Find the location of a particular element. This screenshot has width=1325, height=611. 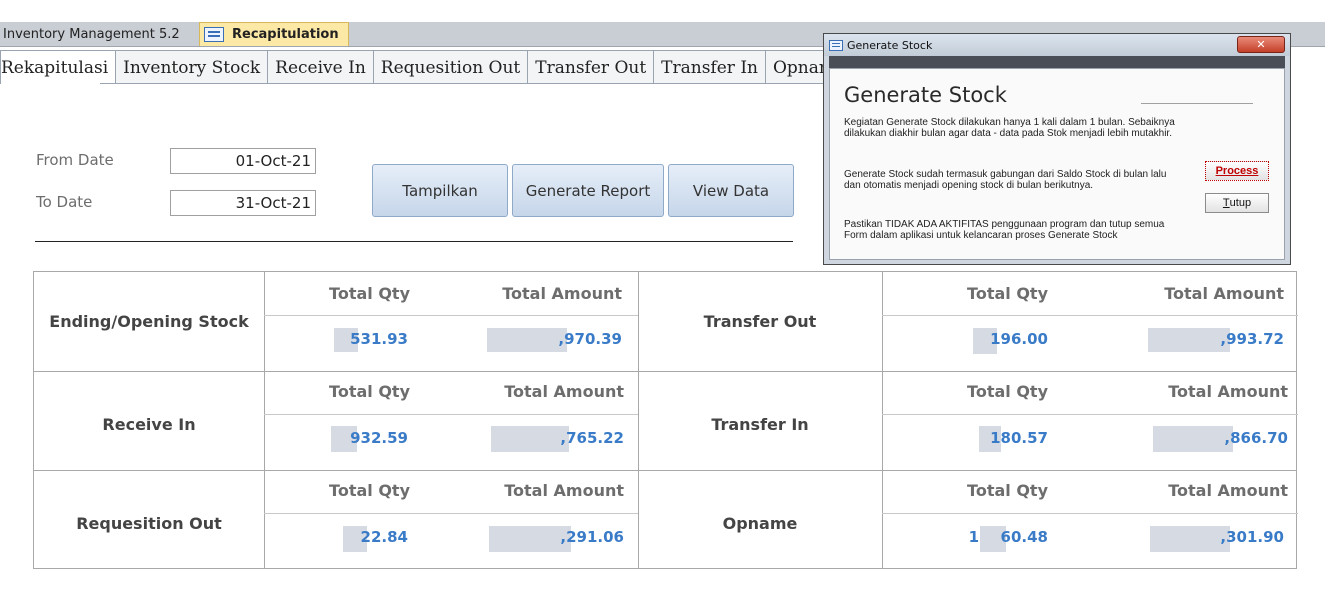

tab-baseline is located at coordinates (465, 83).